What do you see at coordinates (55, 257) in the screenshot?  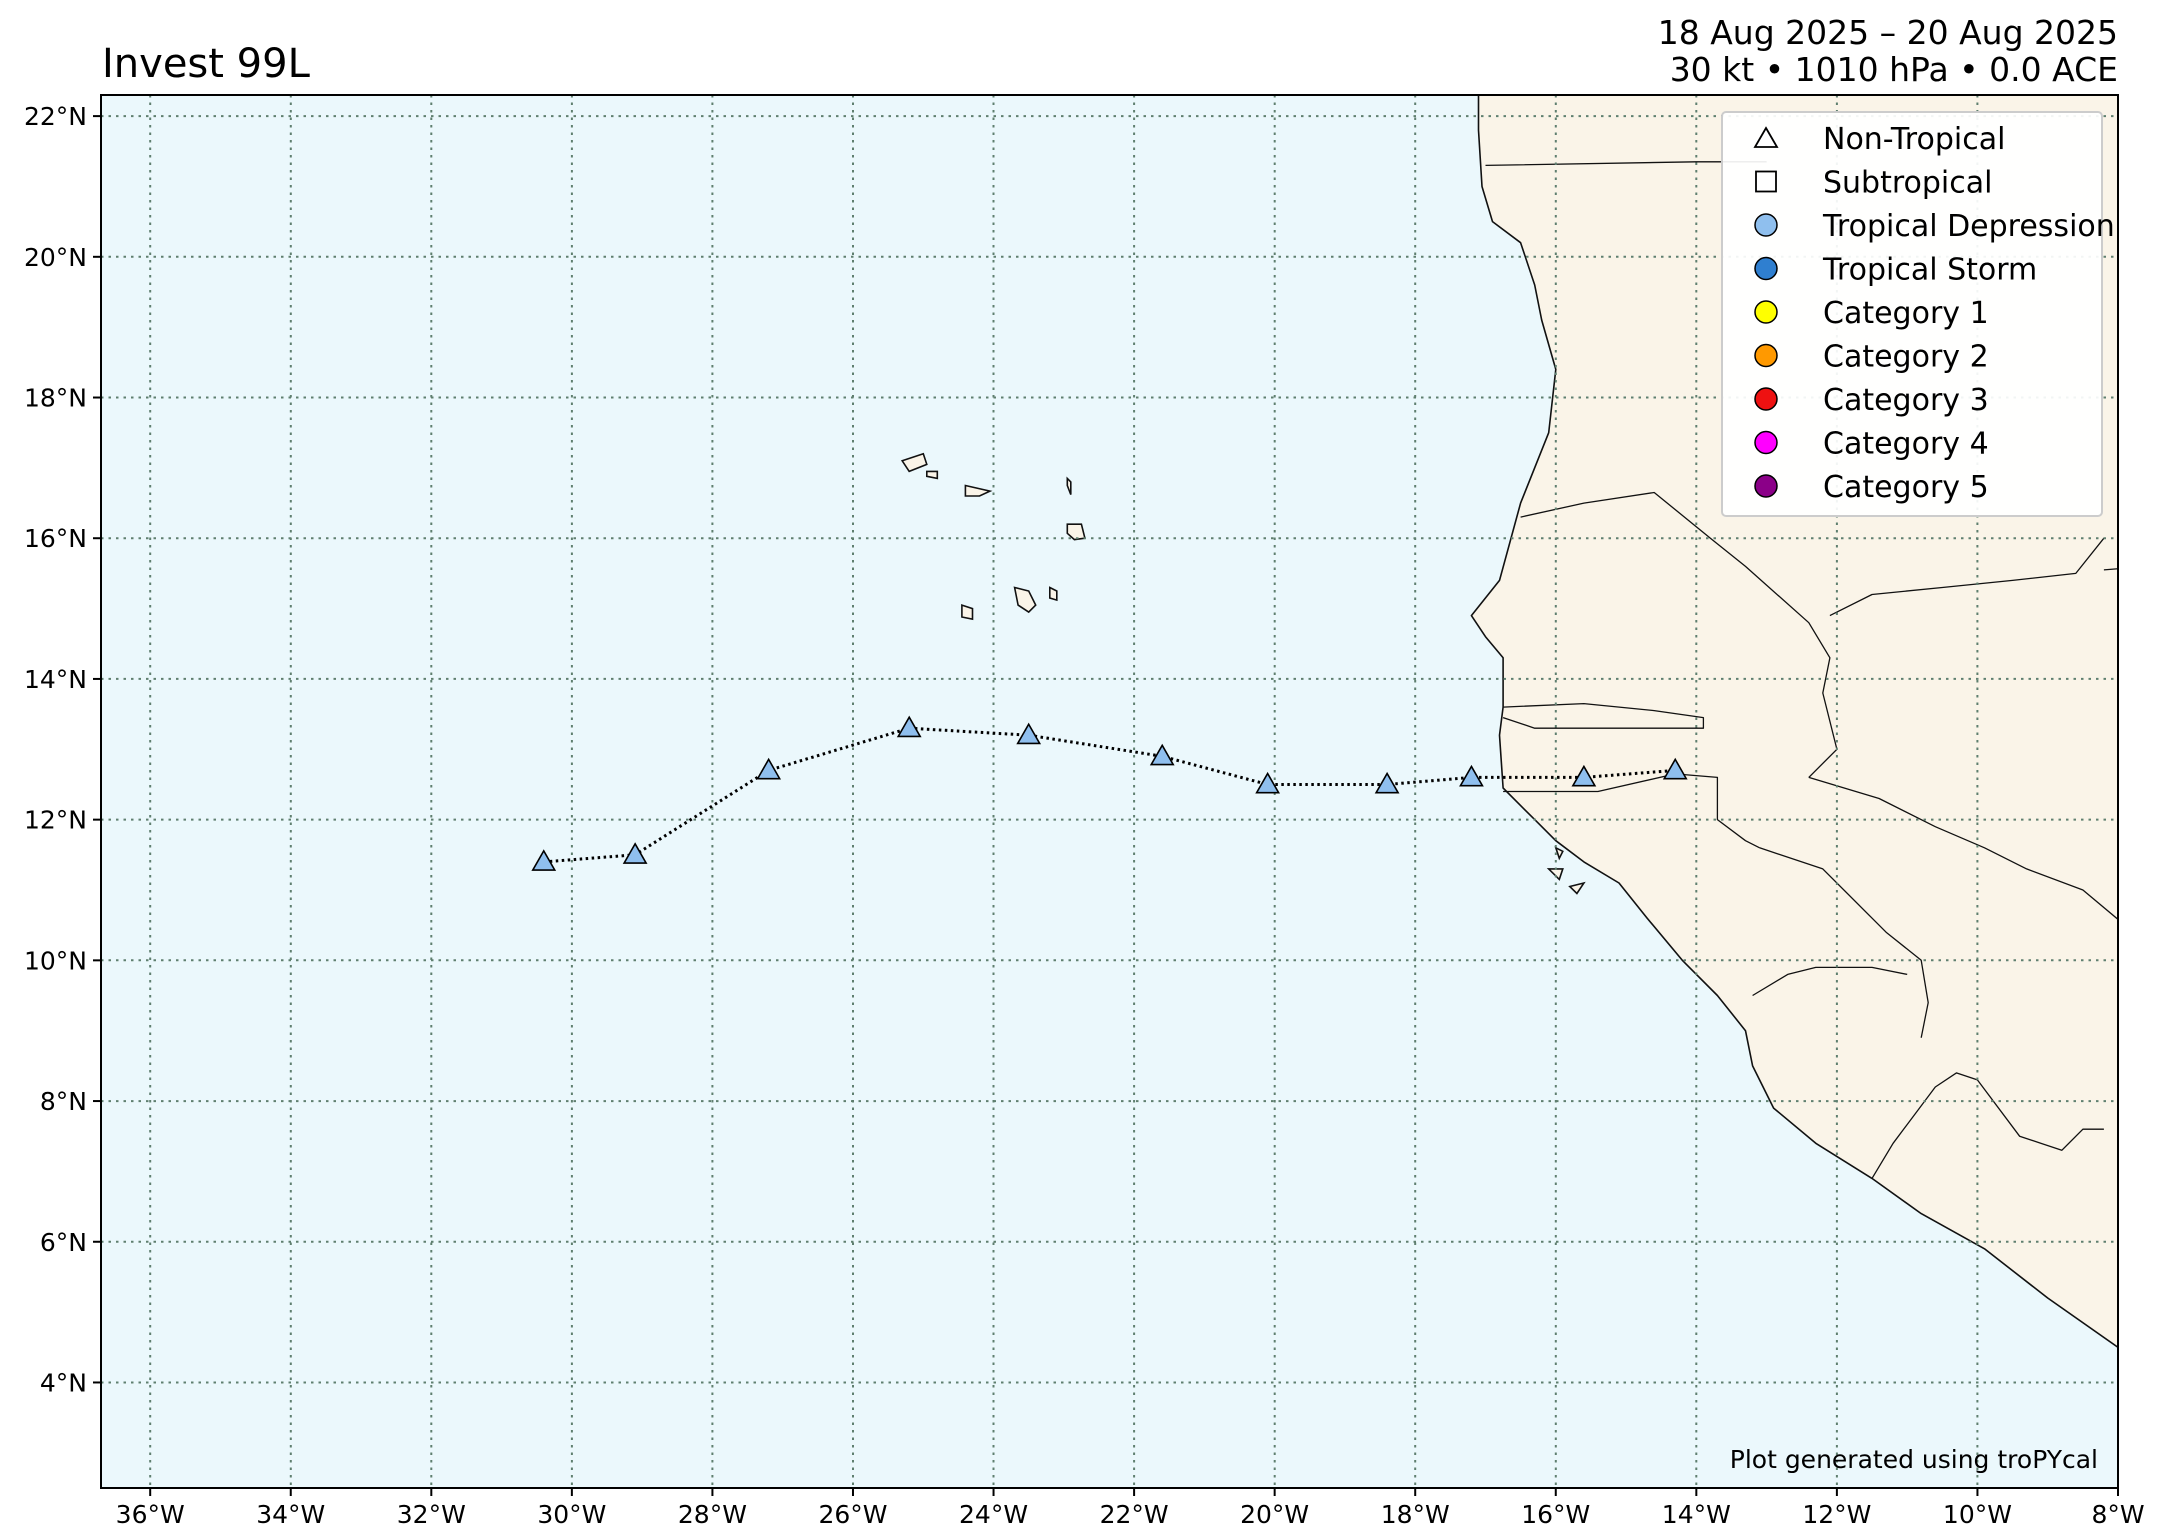 I see `lat-tick-label: 20°N` at bounding box center [55, 257].